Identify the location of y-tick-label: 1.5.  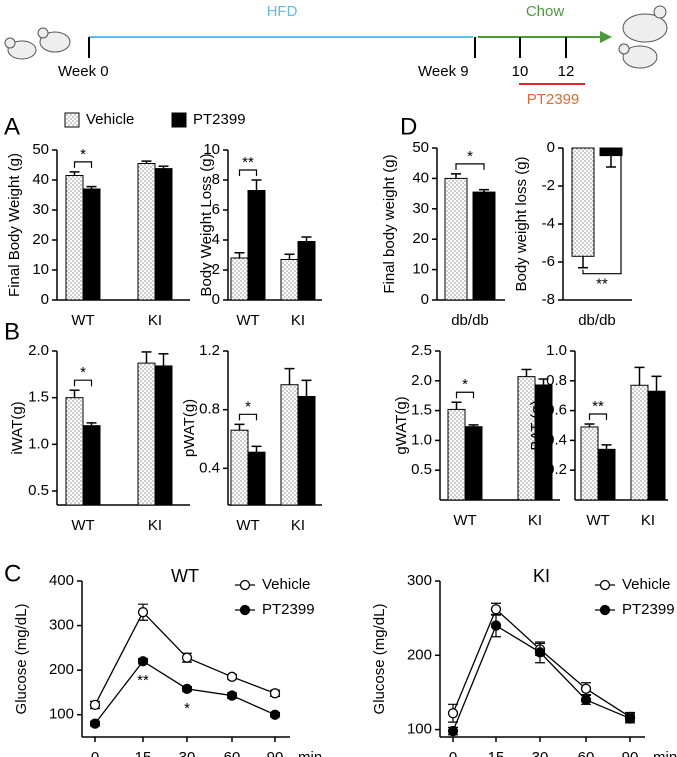
(38, 397).